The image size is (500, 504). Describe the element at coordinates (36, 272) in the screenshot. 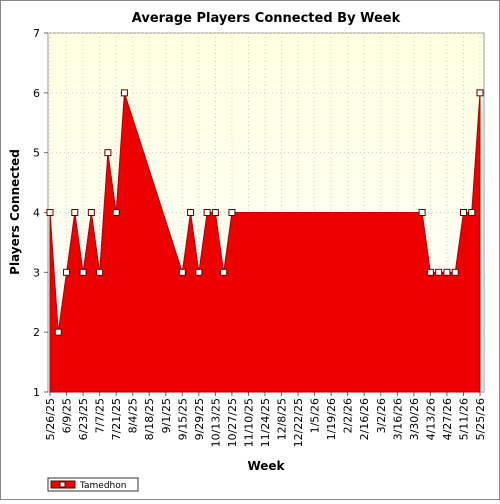

I see `y-tick-label: 3` at that location.